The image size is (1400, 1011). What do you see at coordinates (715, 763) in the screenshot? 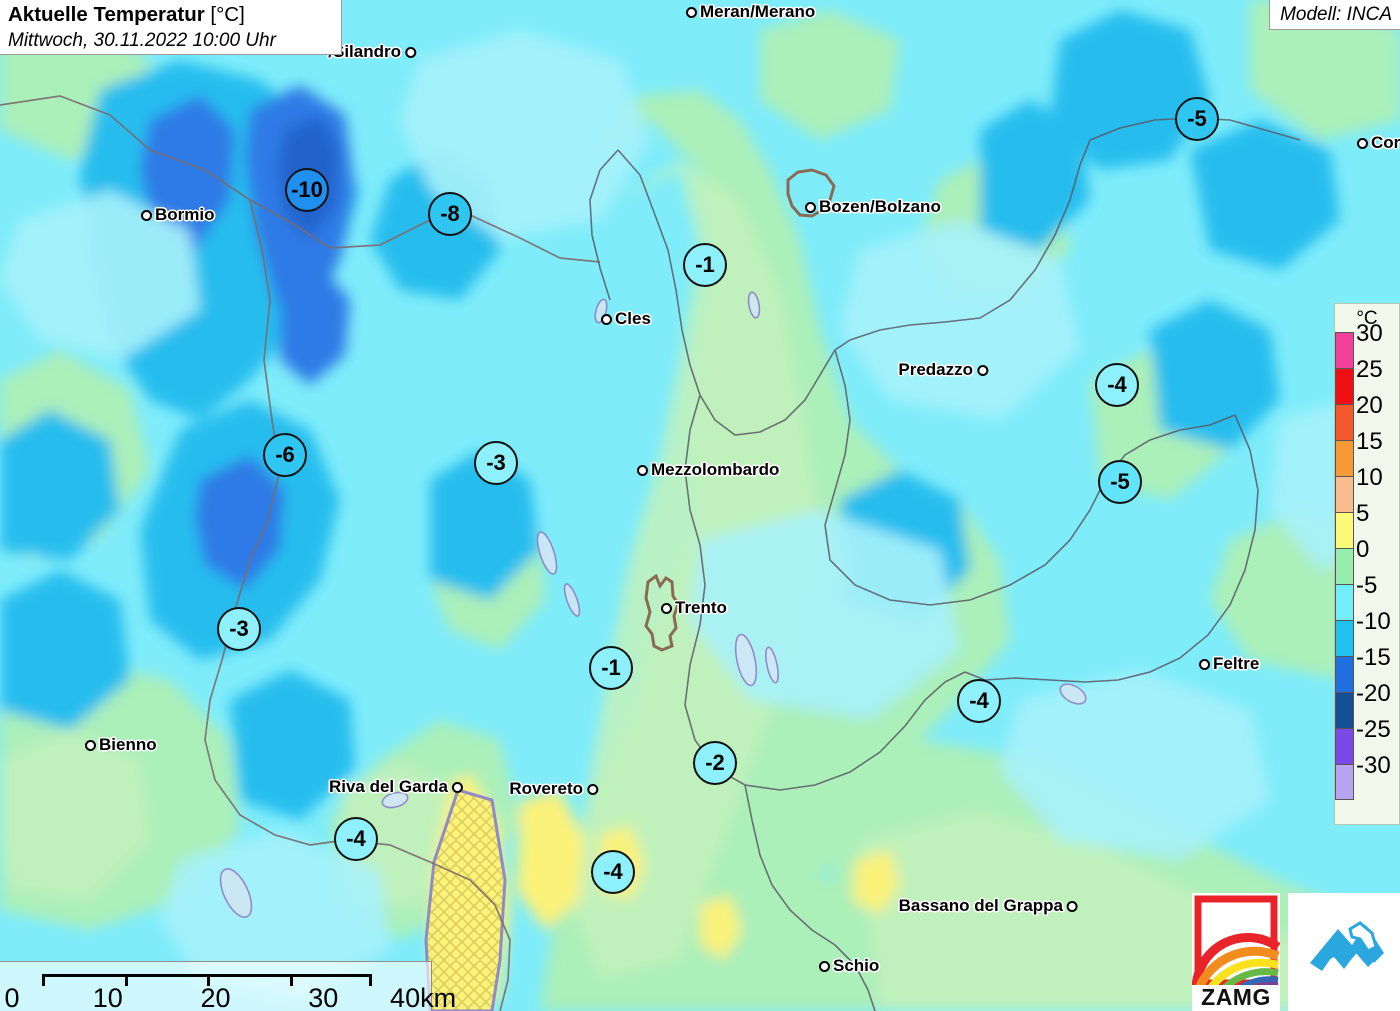
I see `temperature-marker: -2` at bounding box center [715, 763].